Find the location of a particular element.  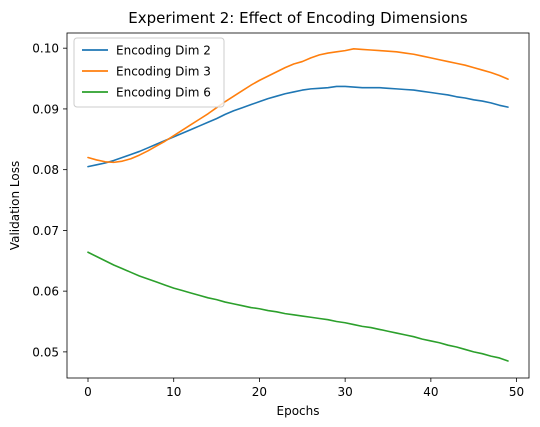

legend-entry-label: Encoding Dim 2 is located at coordinates (163, 51).